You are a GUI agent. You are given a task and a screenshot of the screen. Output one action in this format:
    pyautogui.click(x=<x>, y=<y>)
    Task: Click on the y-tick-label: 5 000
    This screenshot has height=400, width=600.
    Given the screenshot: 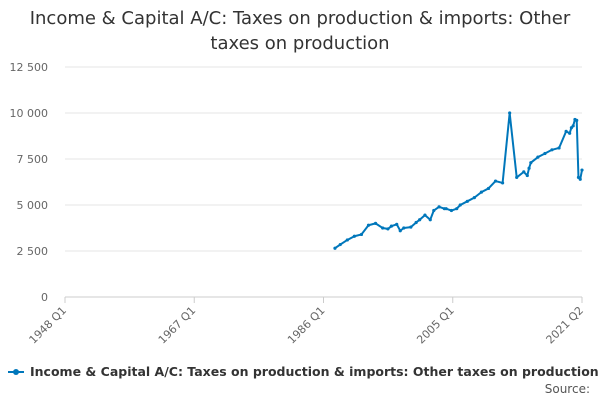 What is the action you would take?
    pyautogui.click(x=33, y=205)
    